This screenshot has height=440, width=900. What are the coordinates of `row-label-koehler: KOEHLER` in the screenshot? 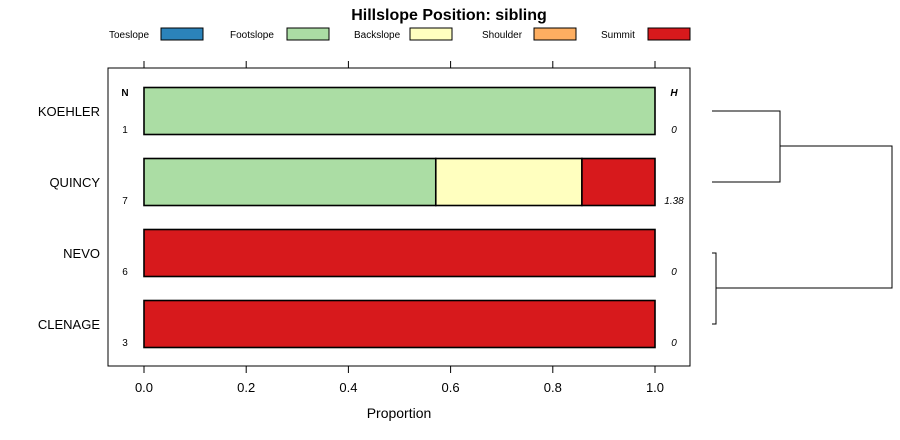 It's located at (69, 111).